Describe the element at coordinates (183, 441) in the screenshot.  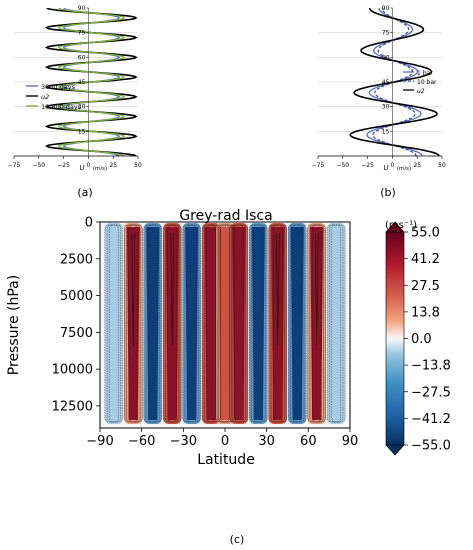
I see `heatmap-x-tick-label: −30` at that location.